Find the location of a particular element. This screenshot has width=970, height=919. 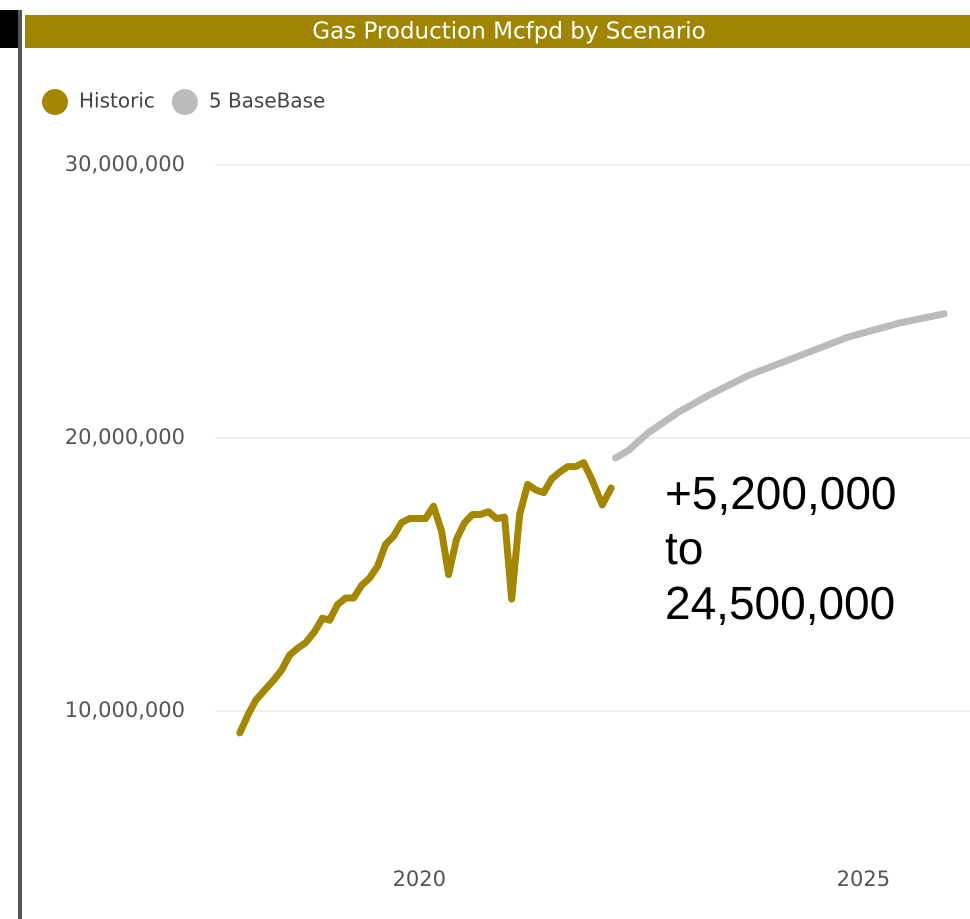

frame-block is located at coordinates (9, 29).